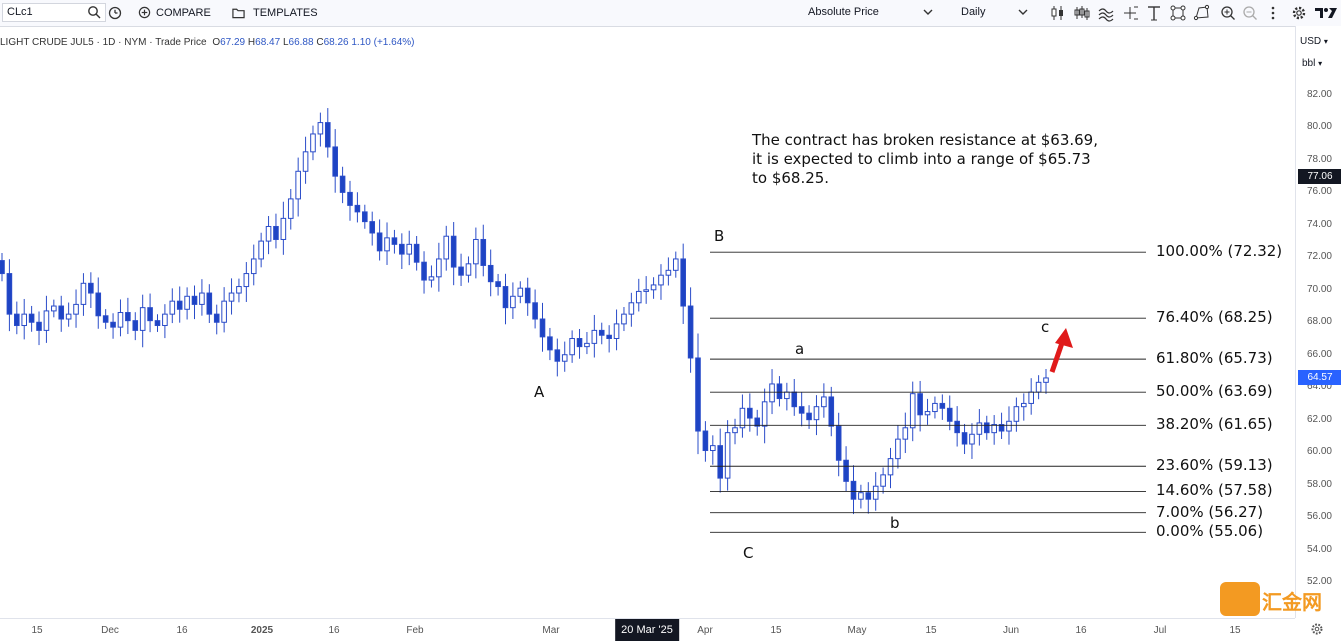 The image size is (1341, 641). I want to click on interval-value: Daily, so click(973, 12).